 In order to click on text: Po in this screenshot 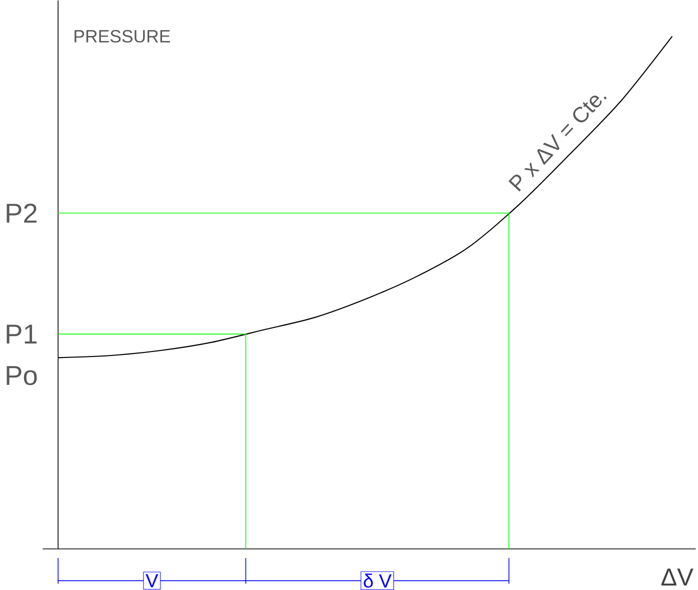, I will do `click(21, 376)`.